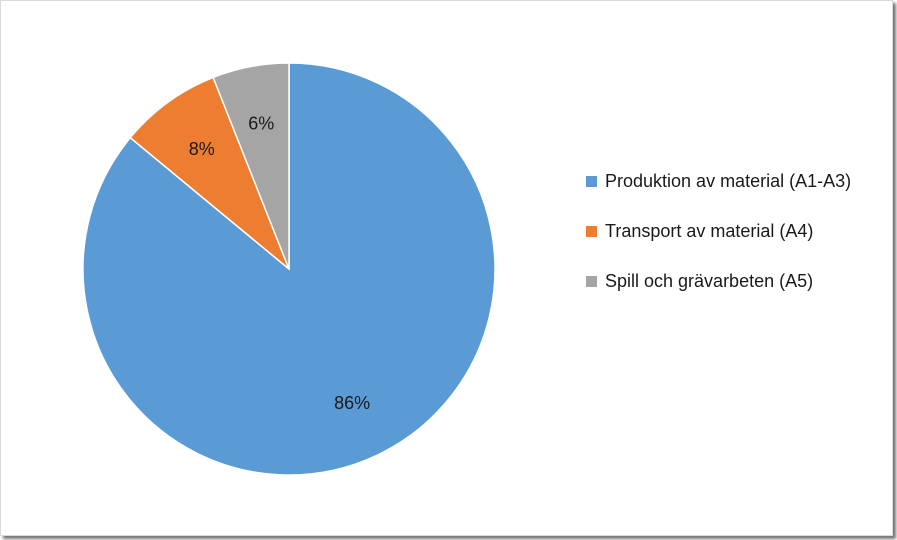  Describe the element at coordinates (591, 281) in the screenshot. I see `legend-swatch-spill` at that location.